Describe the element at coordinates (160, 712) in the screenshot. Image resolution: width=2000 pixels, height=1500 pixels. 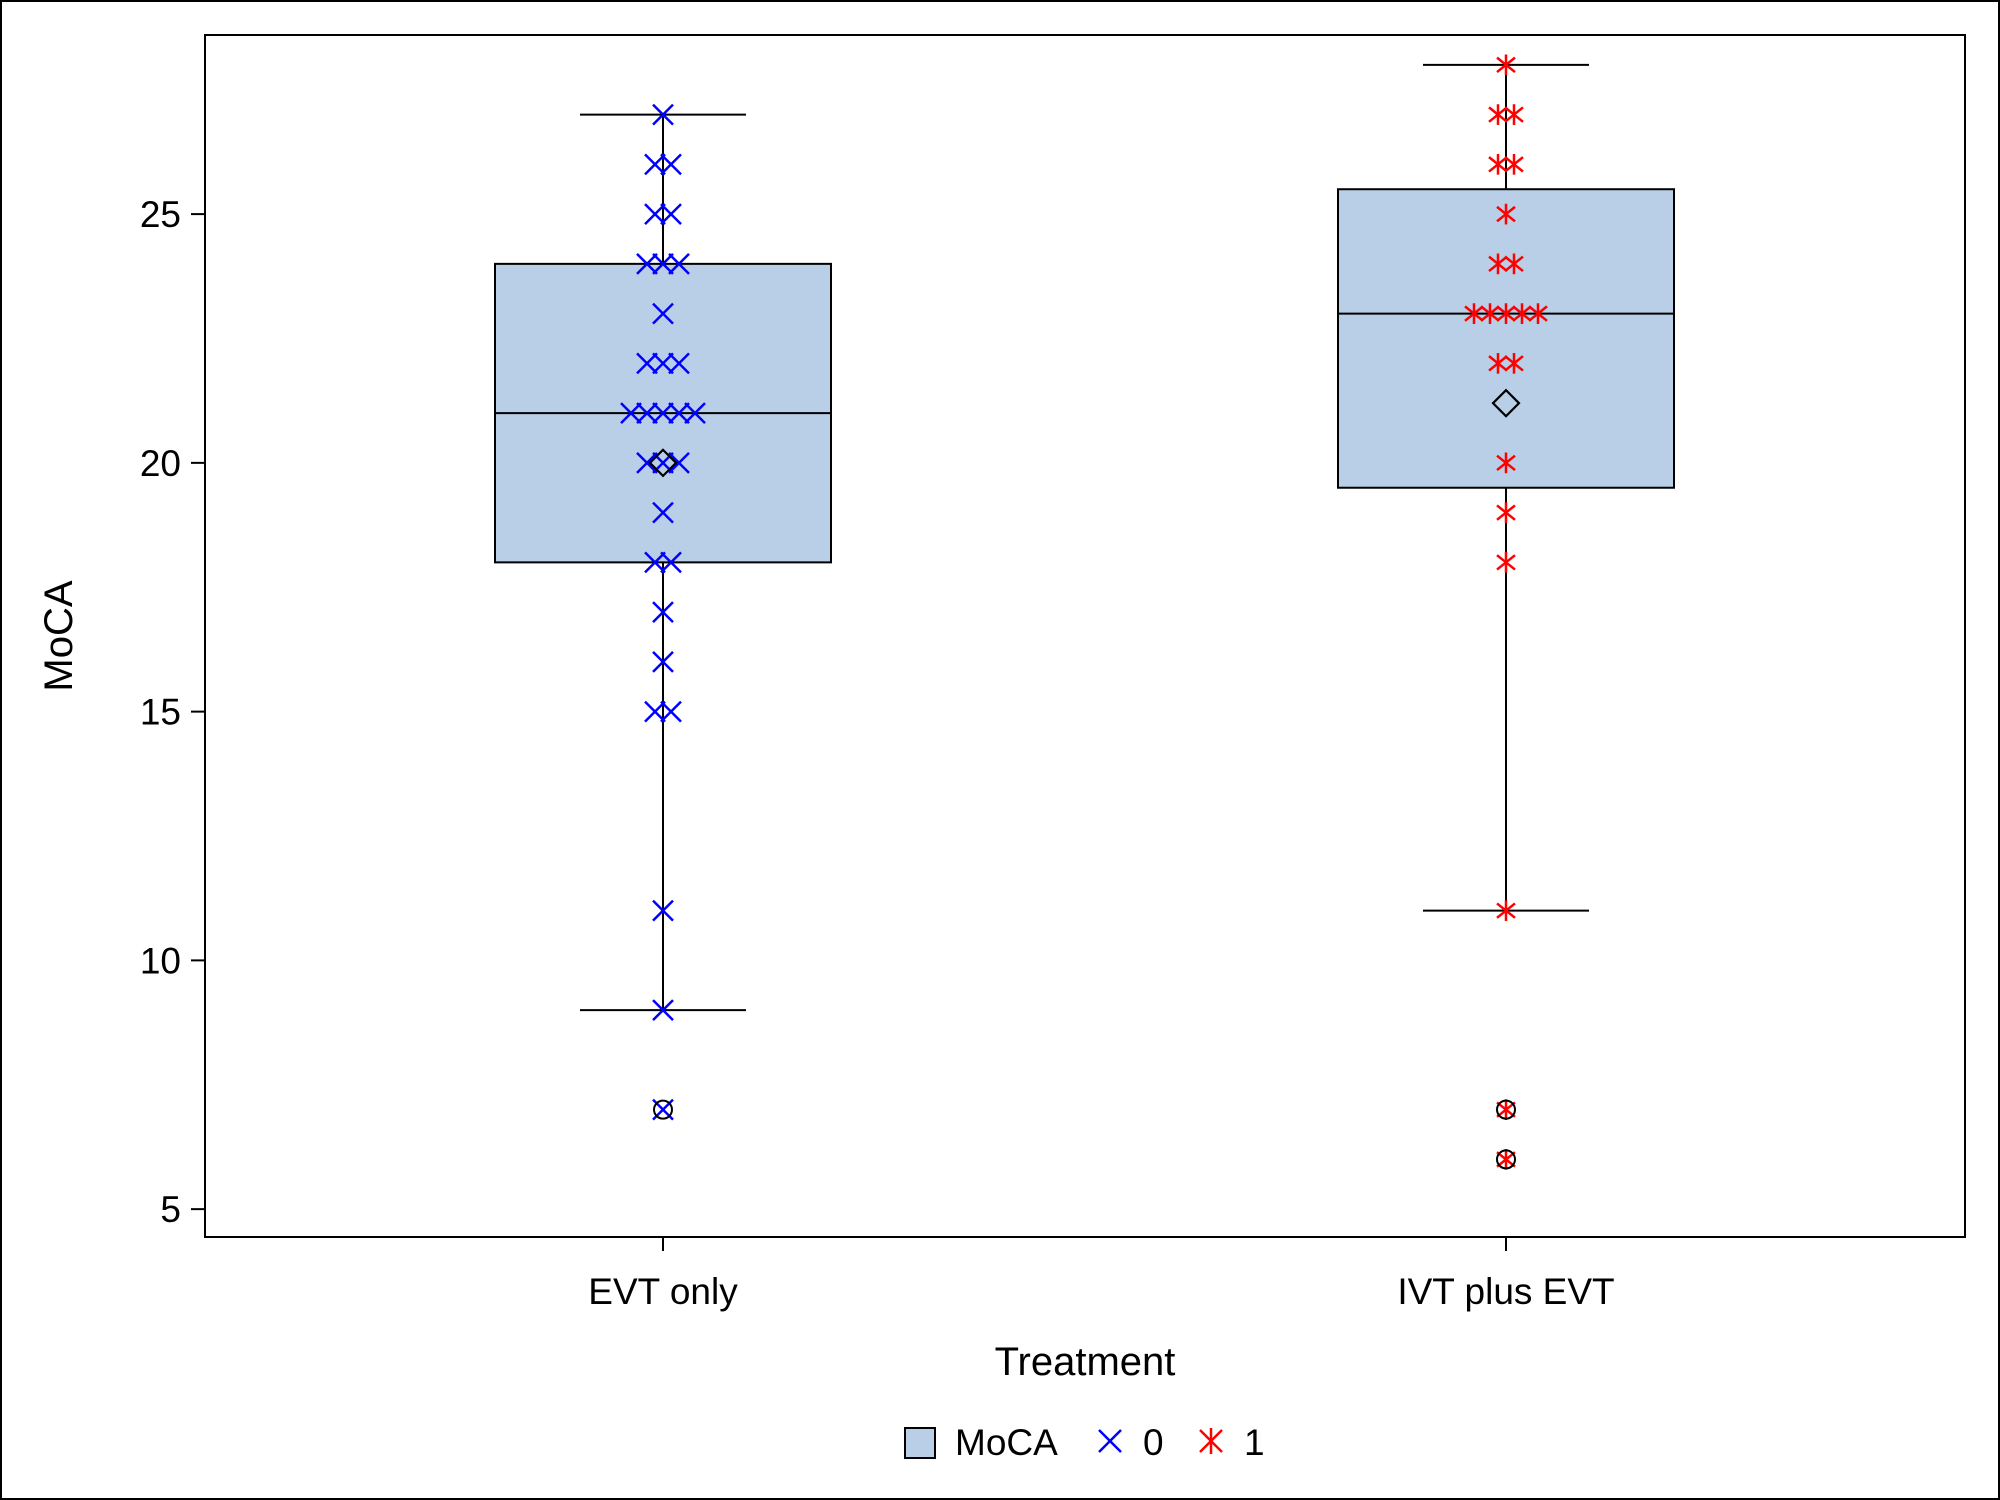
I see `y-tick-label: 15` at that location.